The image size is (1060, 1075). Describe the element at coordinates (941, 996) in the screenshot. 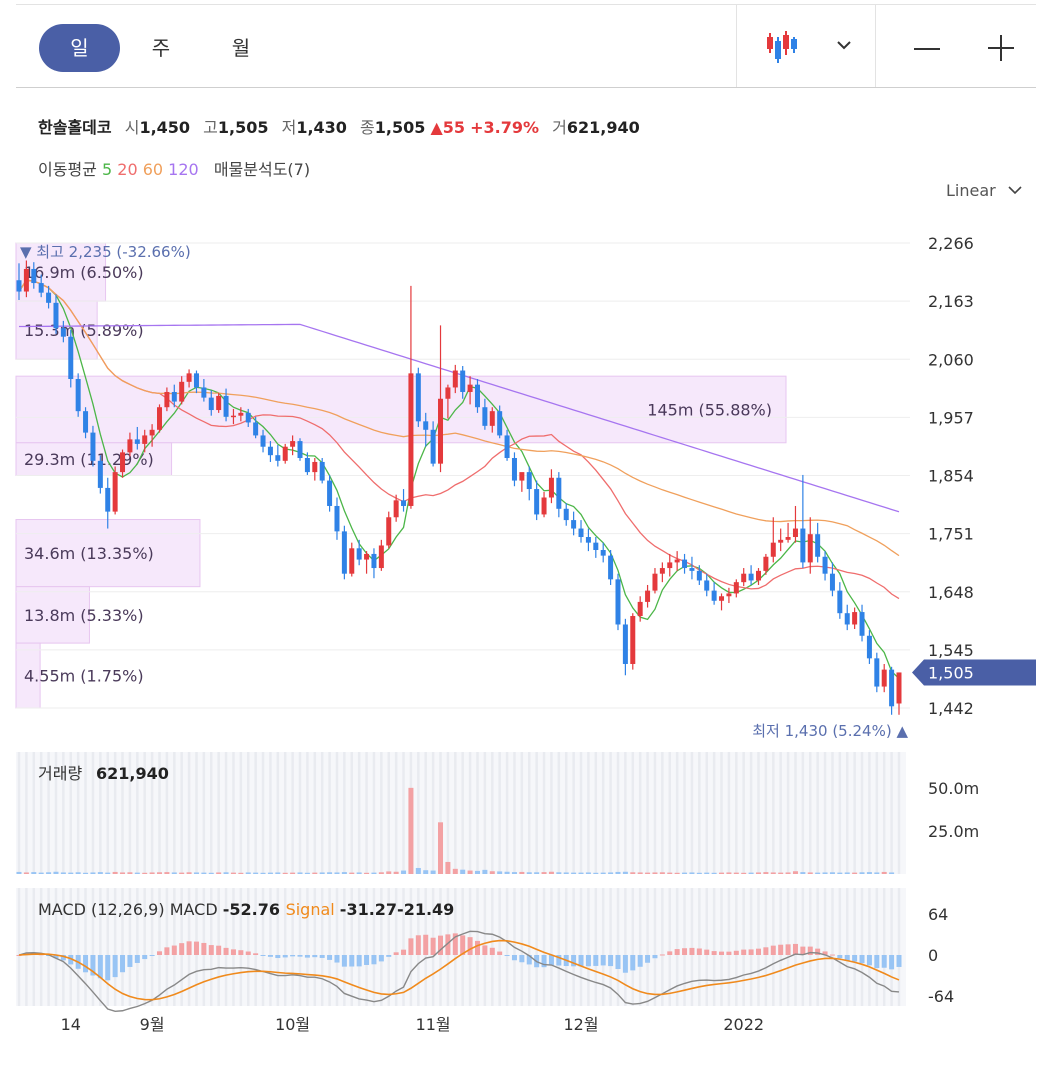

I see `macd-tick-label: -64` at that location.